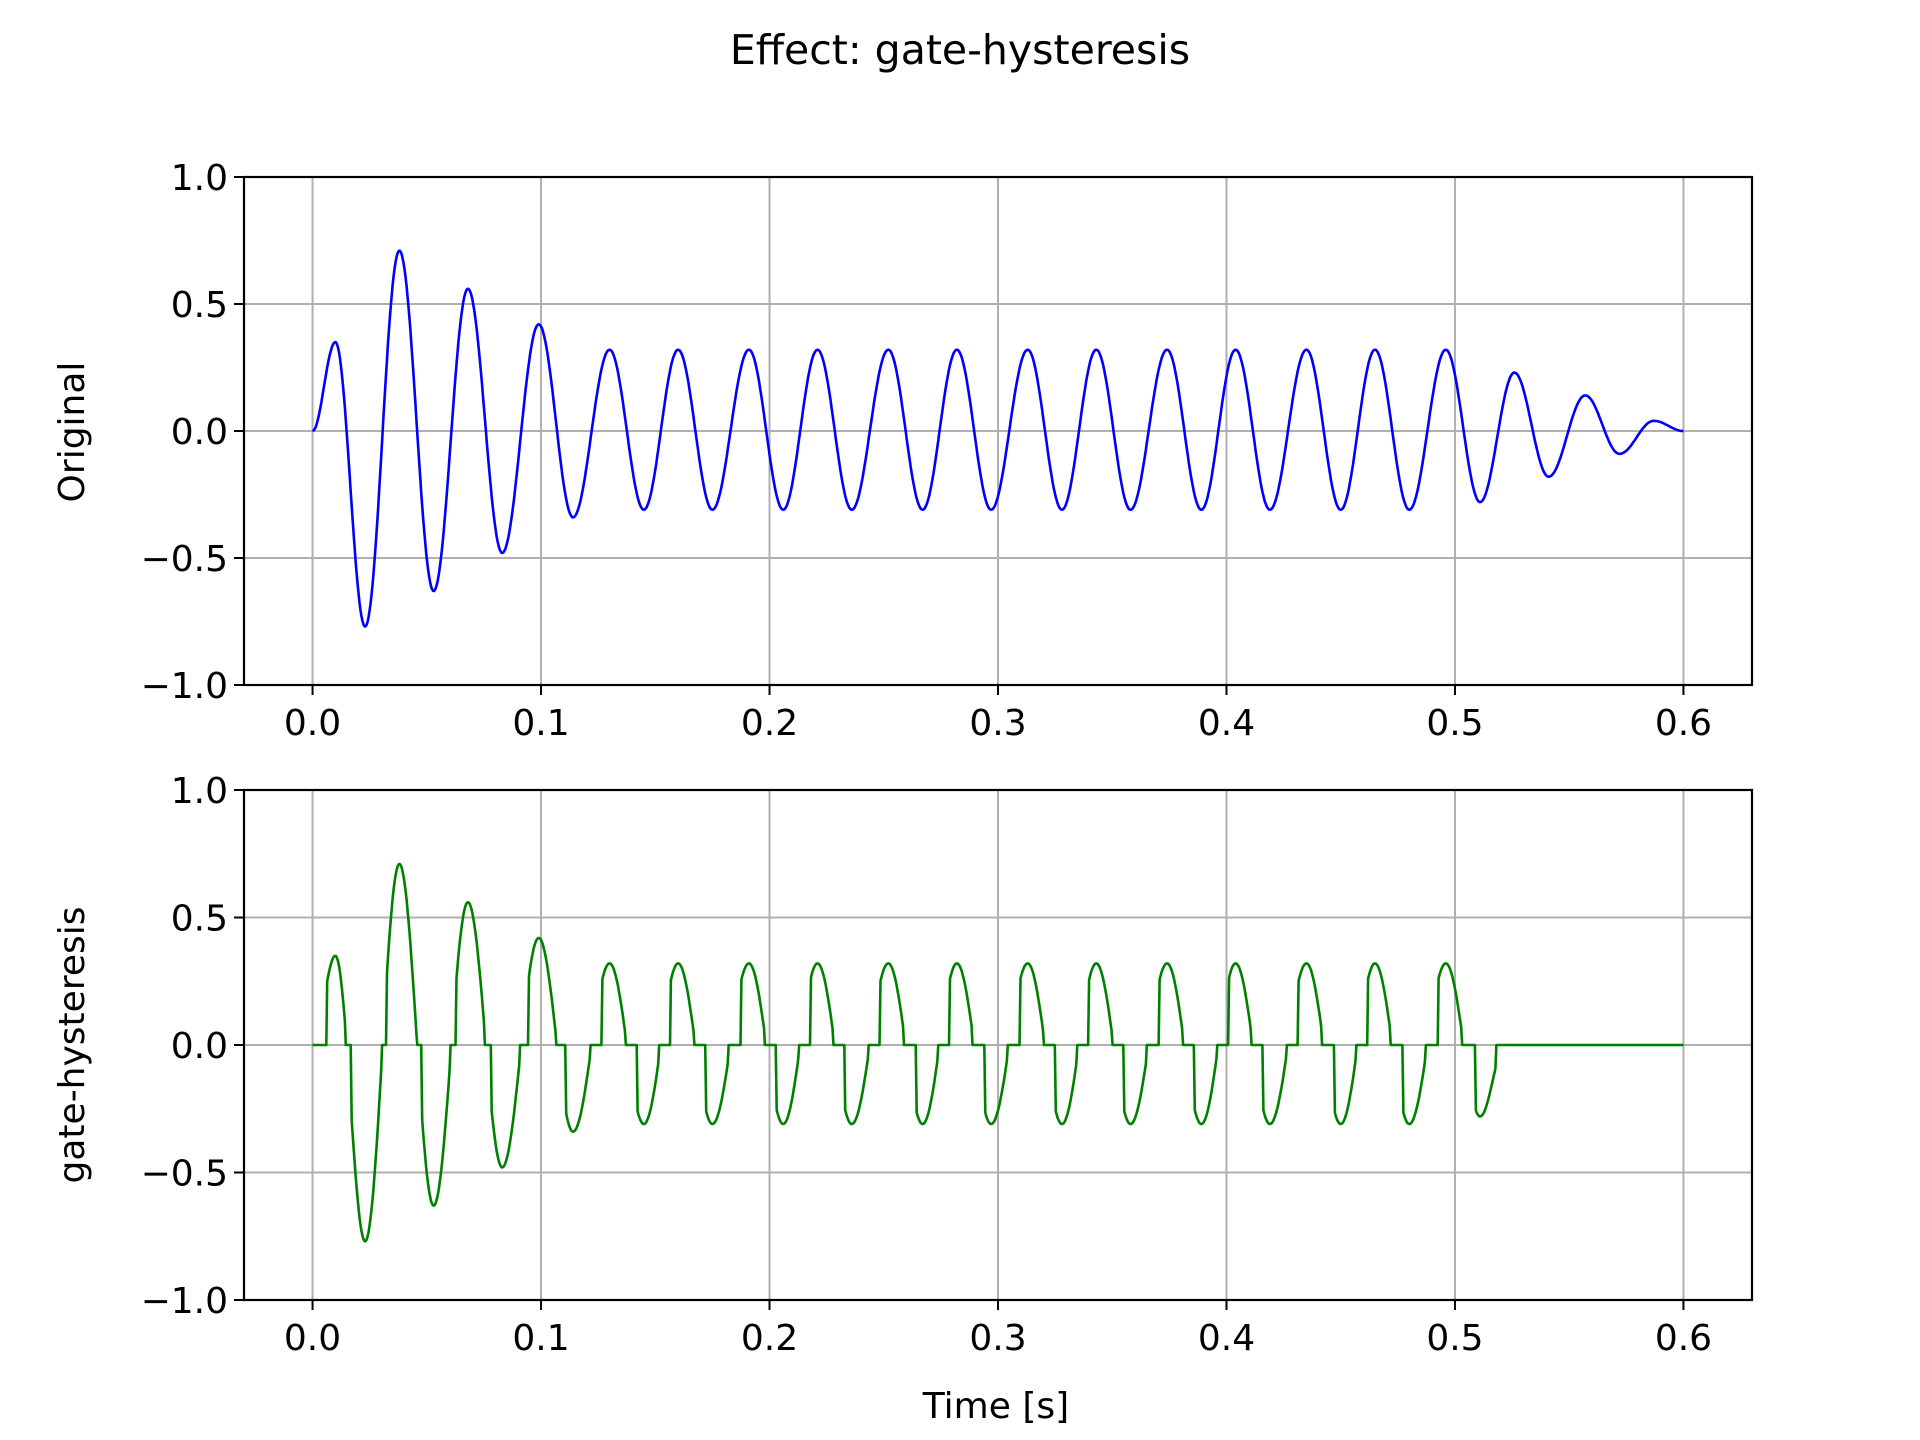  I want to click on ylabel-original: Original, so click(72, 432).